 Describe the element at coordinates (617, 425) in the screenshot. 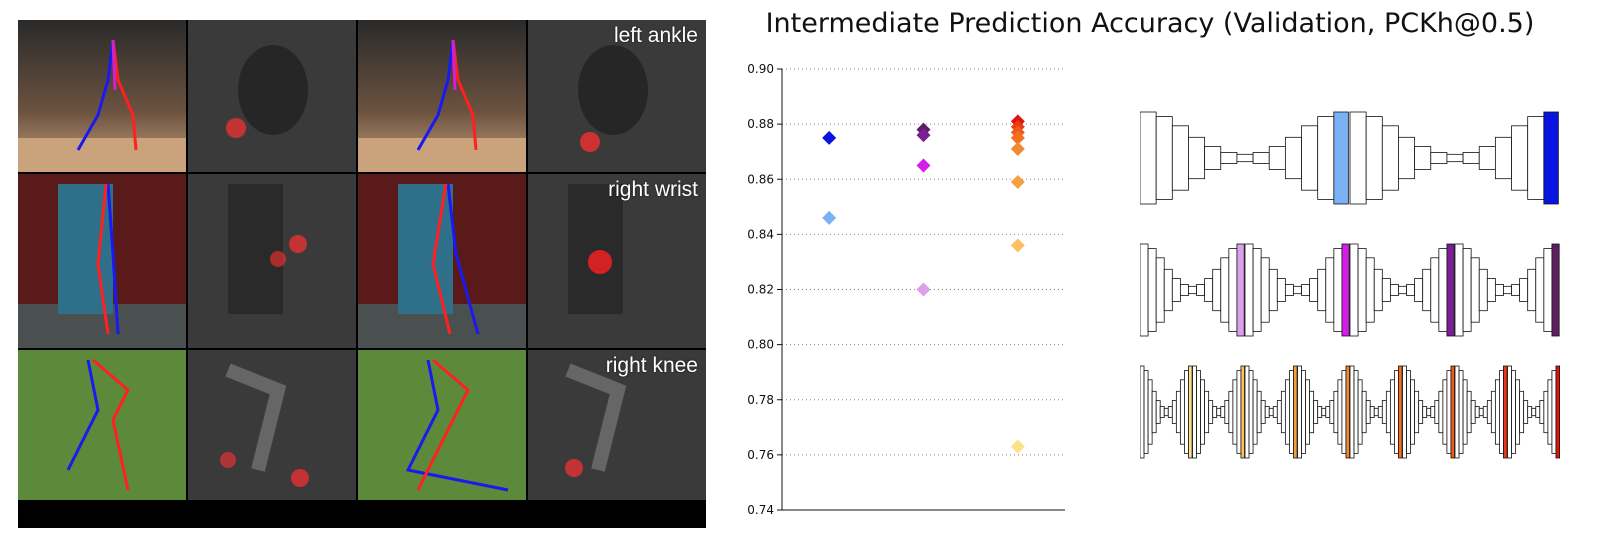

I see `heatmap-knee-b: right knee` at that location.